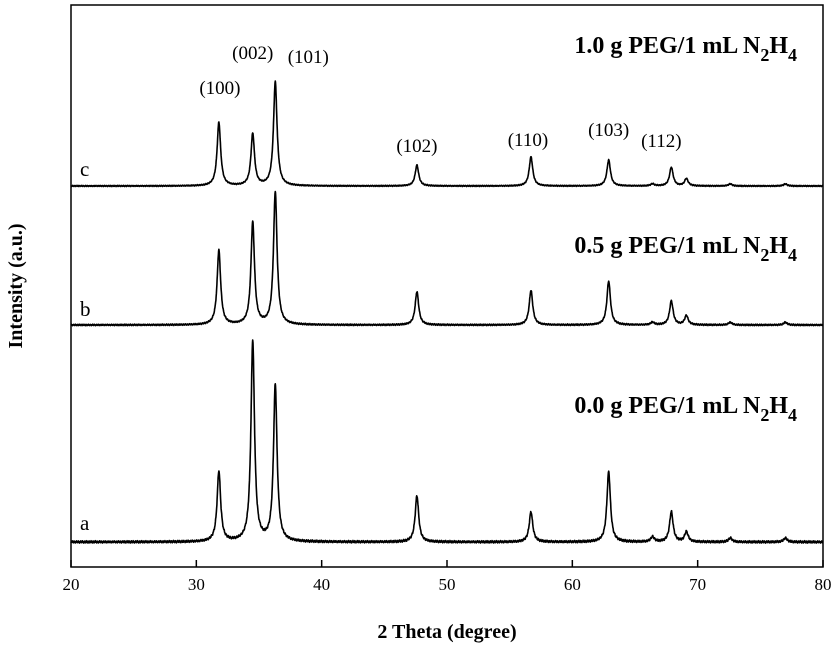  I want to click on x-tick-label: 20, so click(71, 584).